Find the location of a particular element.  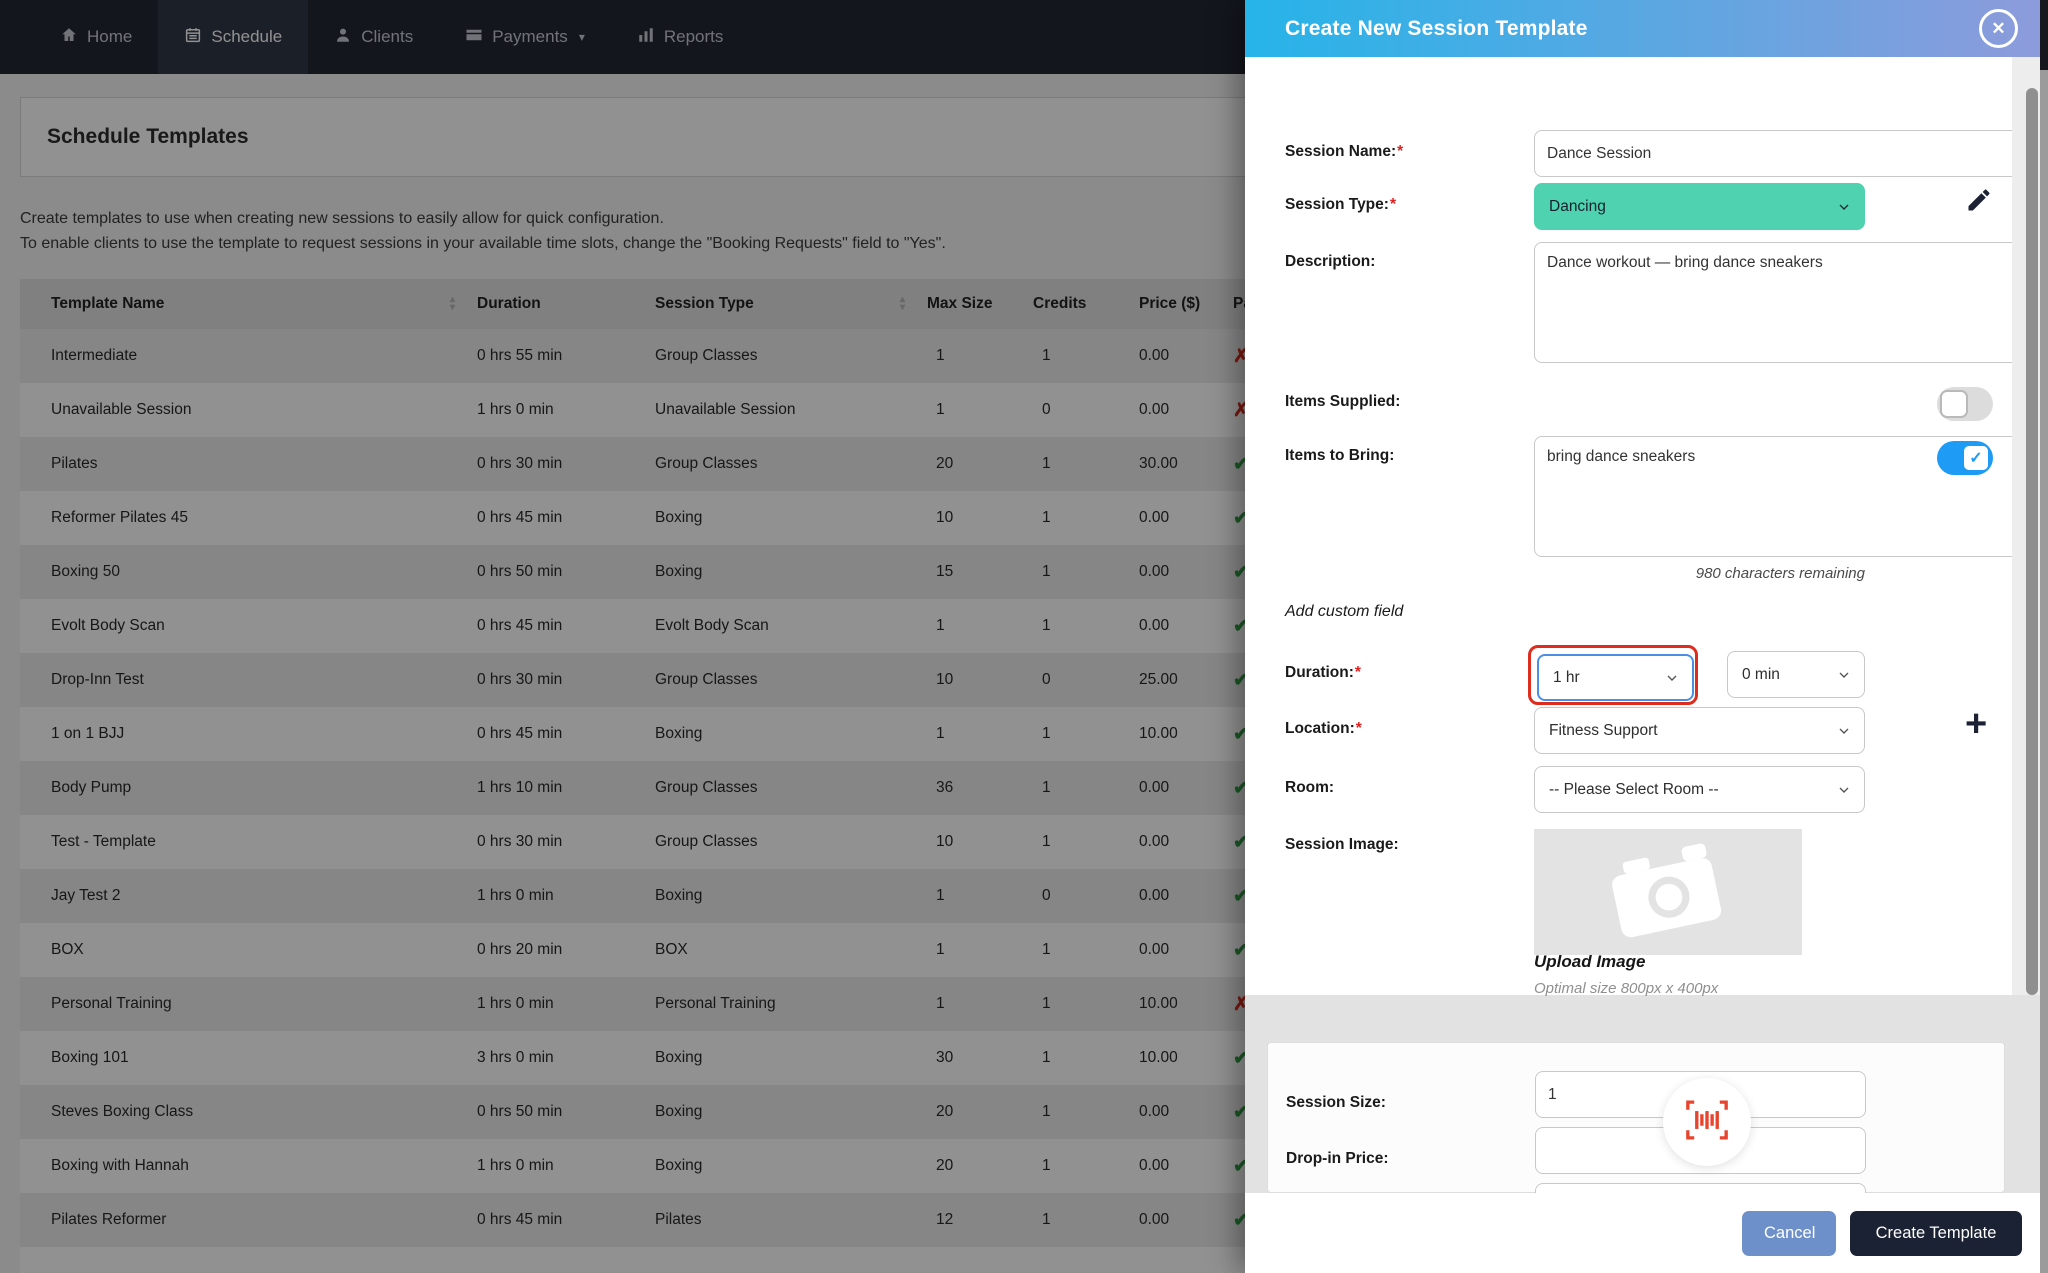

duration-hours-select: 1 hr is located at coordinates (1615, 677).